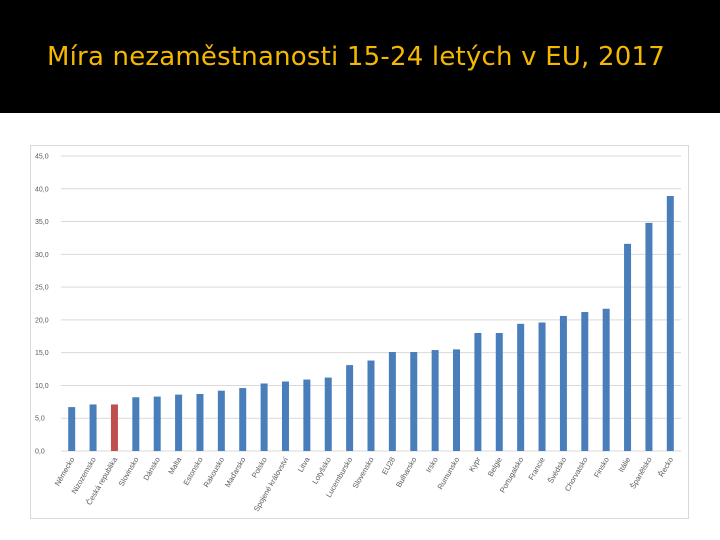  Describe the element at coordinates (174, 465) in the screenshot. I see `x-category-label: Malta` at that location.